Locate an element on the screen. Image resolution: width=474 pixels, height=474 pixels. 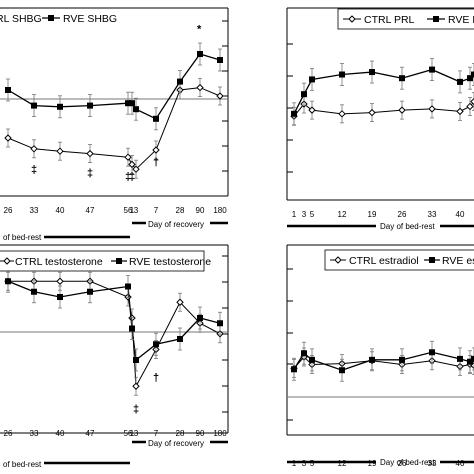
x-tick-label: 12 is located at coordinates (342, 463).